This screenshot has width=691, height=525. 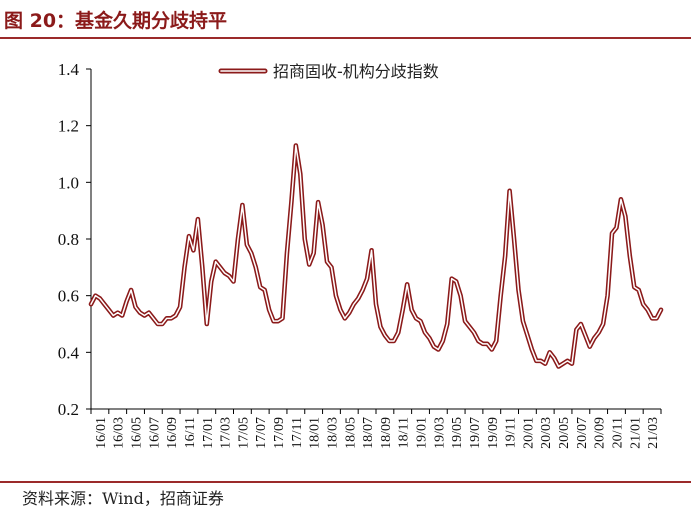 What do you see at coordinates (386, 433) in the screenshot?
I see `x-tick-label: 18/09` at bounding box center [386, 433].